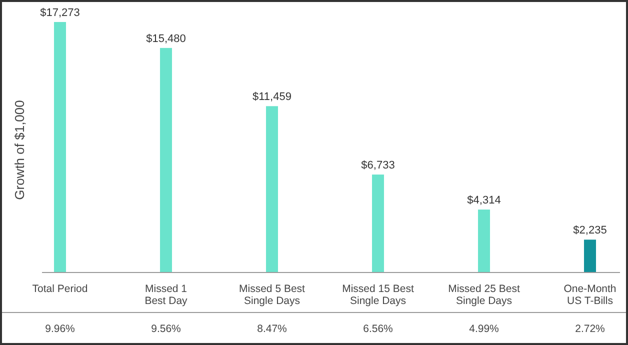 The height and width of the screenshot is (345, 628). What do you see at coordinates (19, 150) in the screenshot?
I see `y-axis-title: Growth of $1,000` at bounding box center [19, 150].